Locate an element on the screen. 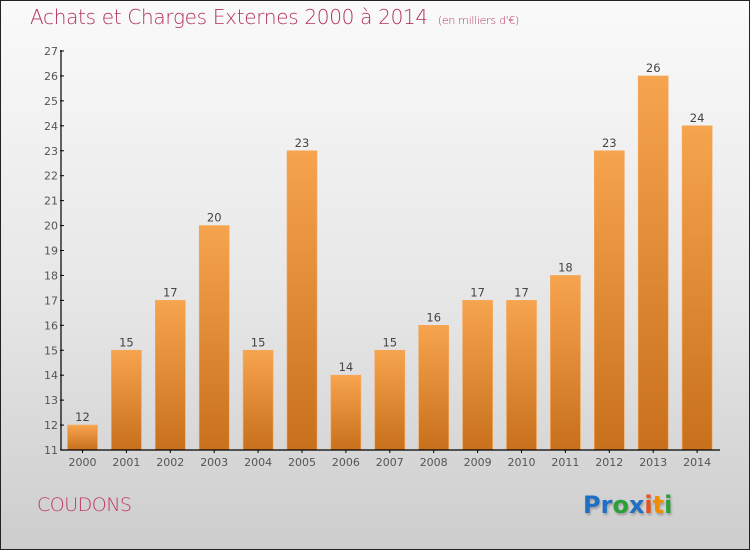 Image resolution: width=750 pixels, height=550 pixels. x-tick-label-2011: 2011 is located at coordinates (565, 462).